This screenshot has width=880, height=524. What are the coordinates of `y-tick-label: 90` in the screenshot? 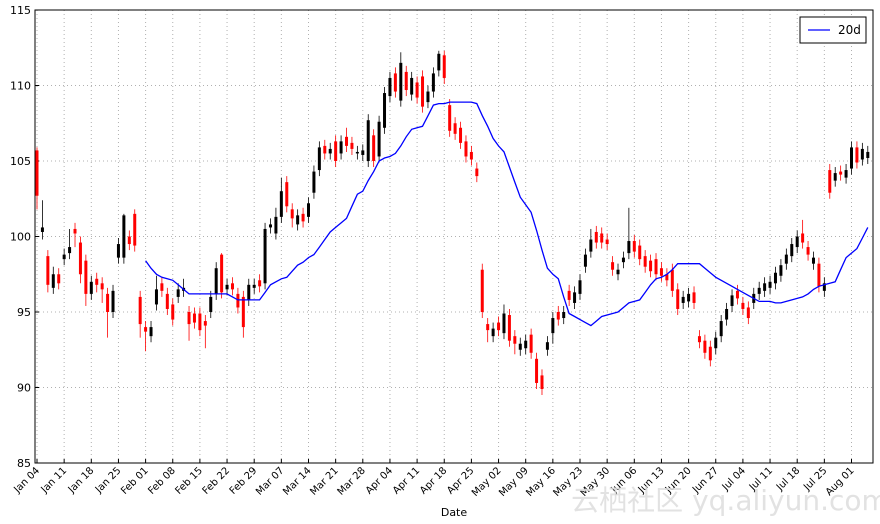 It's located at (24, 388).